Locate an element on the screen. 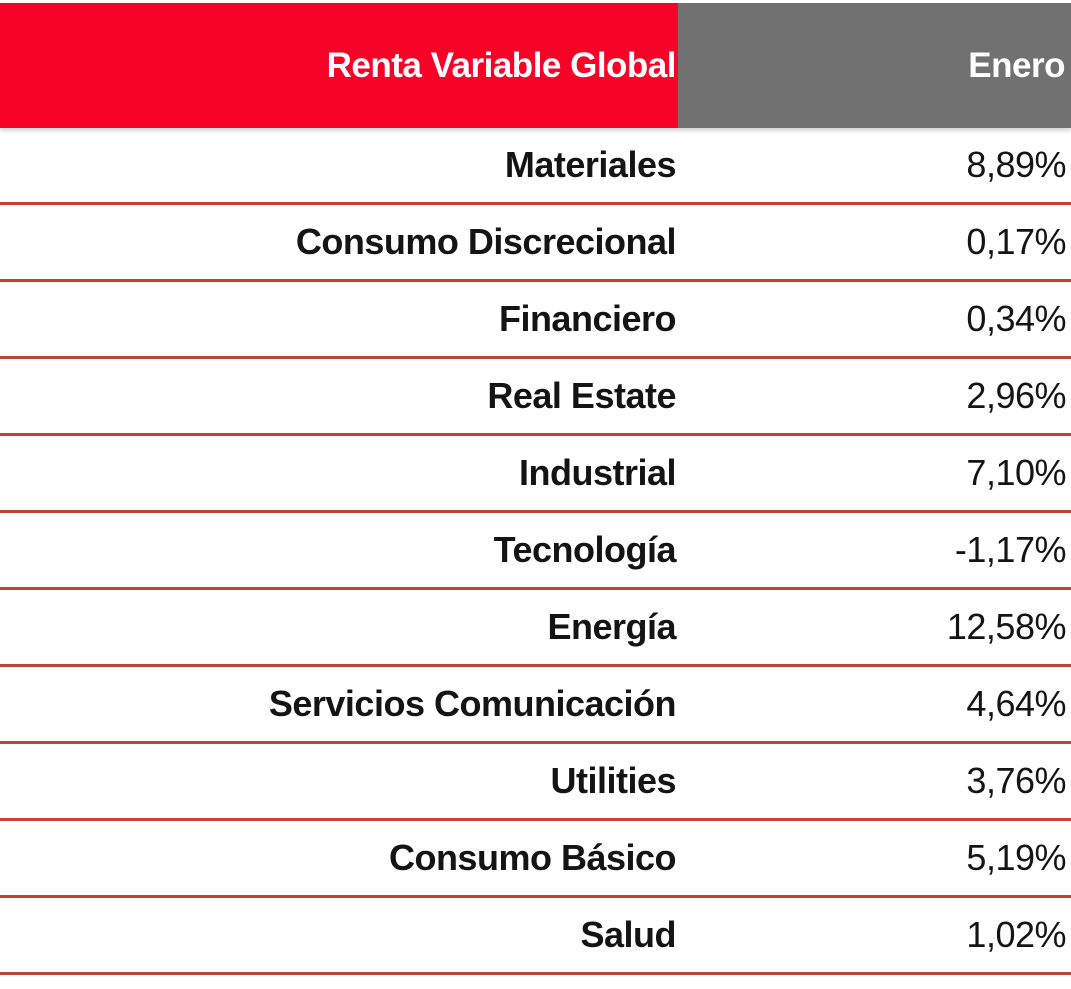  table-row: Tecnología -1,17% is located at coordinates (535, 551).